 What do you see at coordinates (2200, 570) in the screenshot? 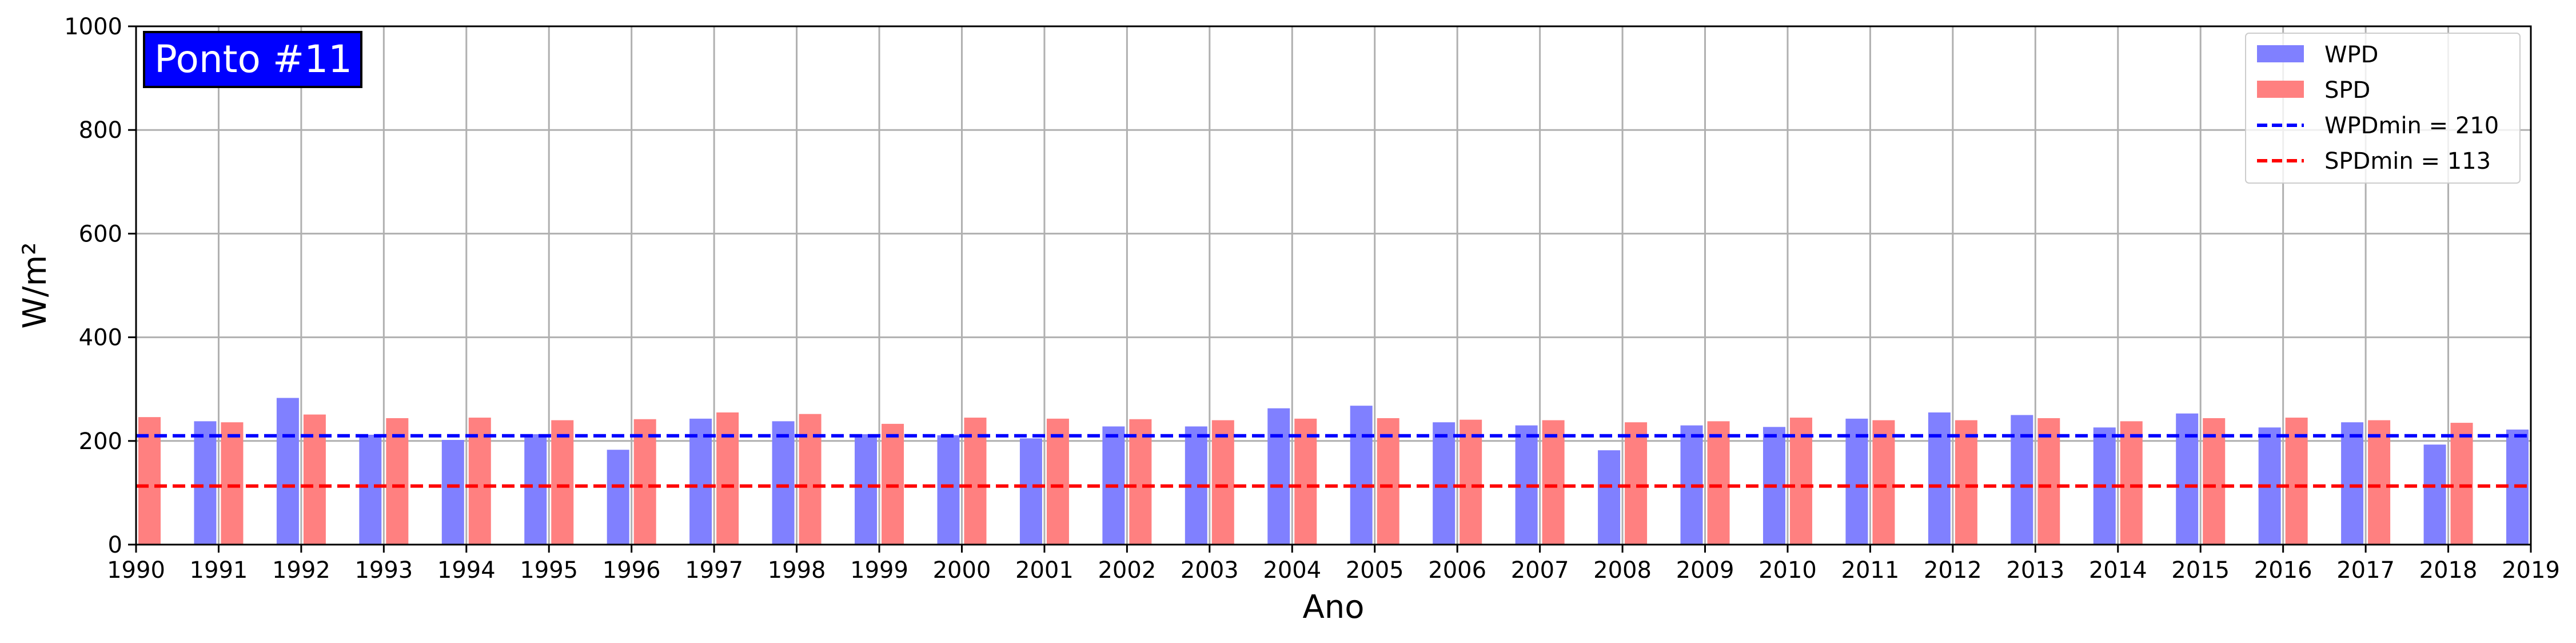
I see `x-tick-label: 2015` at bounding box center [2200, 570].